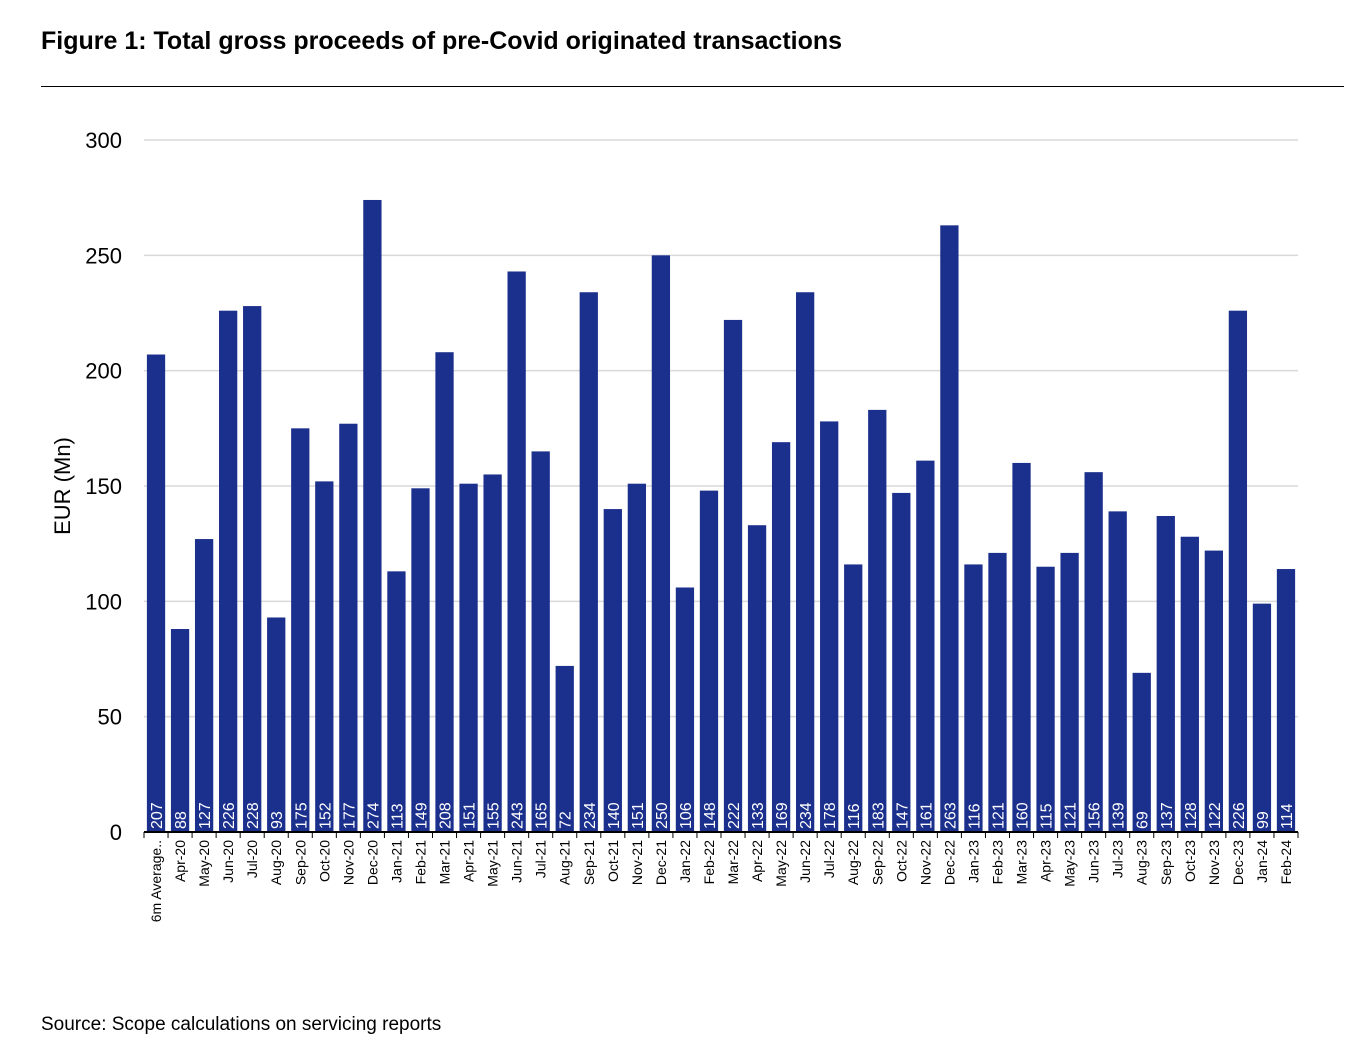 The height and width of the screenshot is (1044, 1350). What do you see at coordinates (692, 86) in the screenshot?
I see `title-divider` at bounding box center [692, 86].